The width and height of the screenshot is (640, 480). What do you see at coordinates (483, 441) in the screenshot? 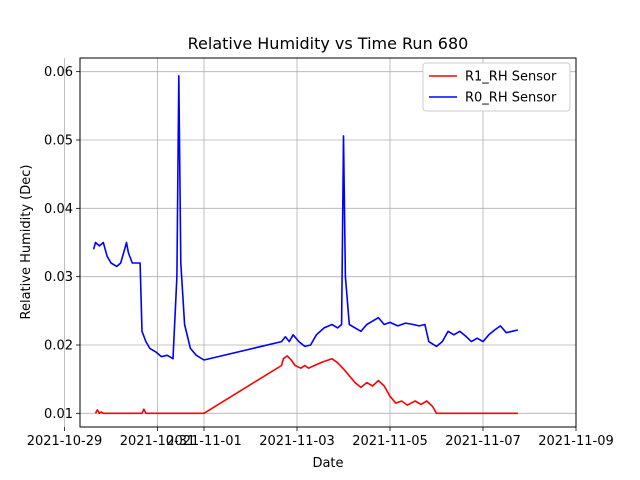
I see `x-tick-label: 2021-11-07` at bounding box center [483, 441].